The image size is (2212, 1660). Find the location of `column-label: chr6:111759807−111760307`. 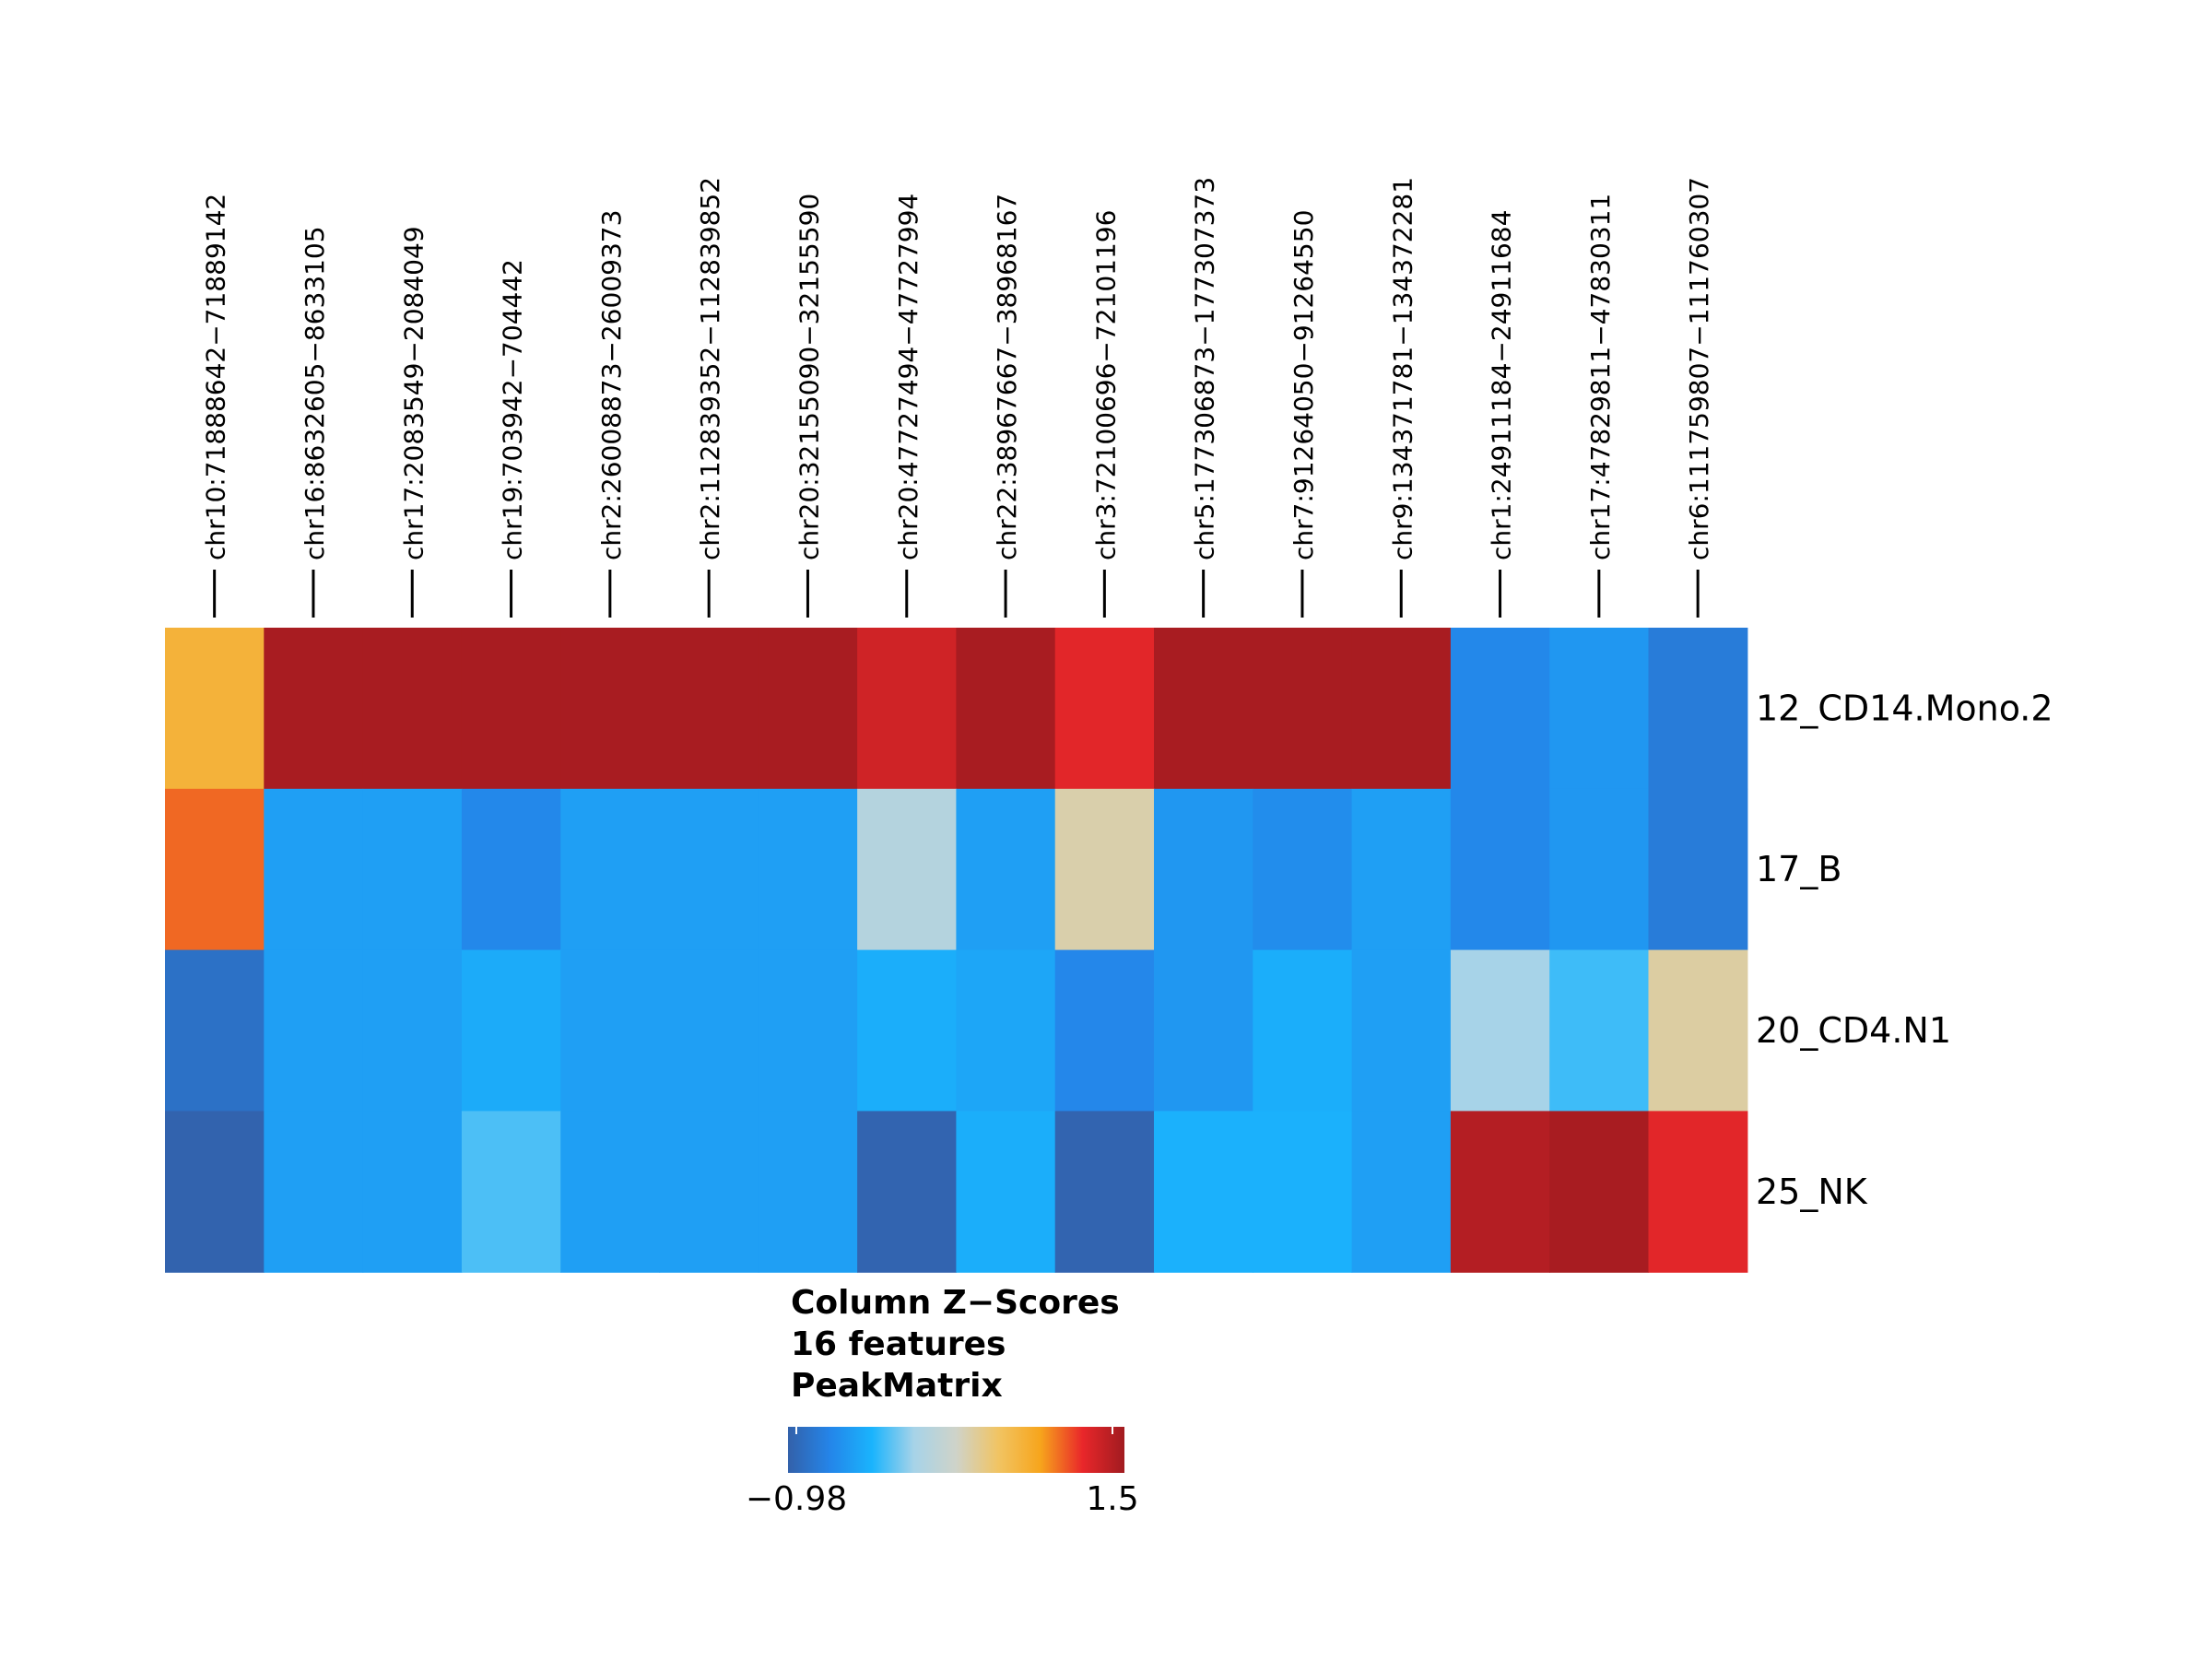

column-label: chr6:111759807−111760307 is located at coordinates (1699, 368).